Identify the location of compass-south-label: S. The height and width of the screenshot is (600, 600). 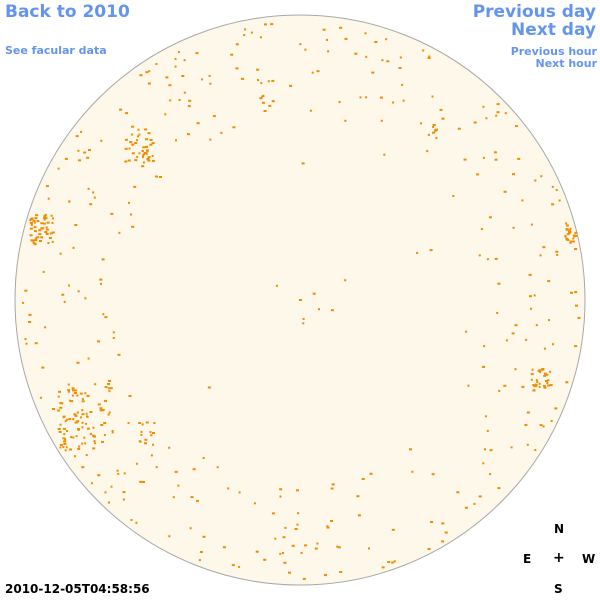
(558, 589).